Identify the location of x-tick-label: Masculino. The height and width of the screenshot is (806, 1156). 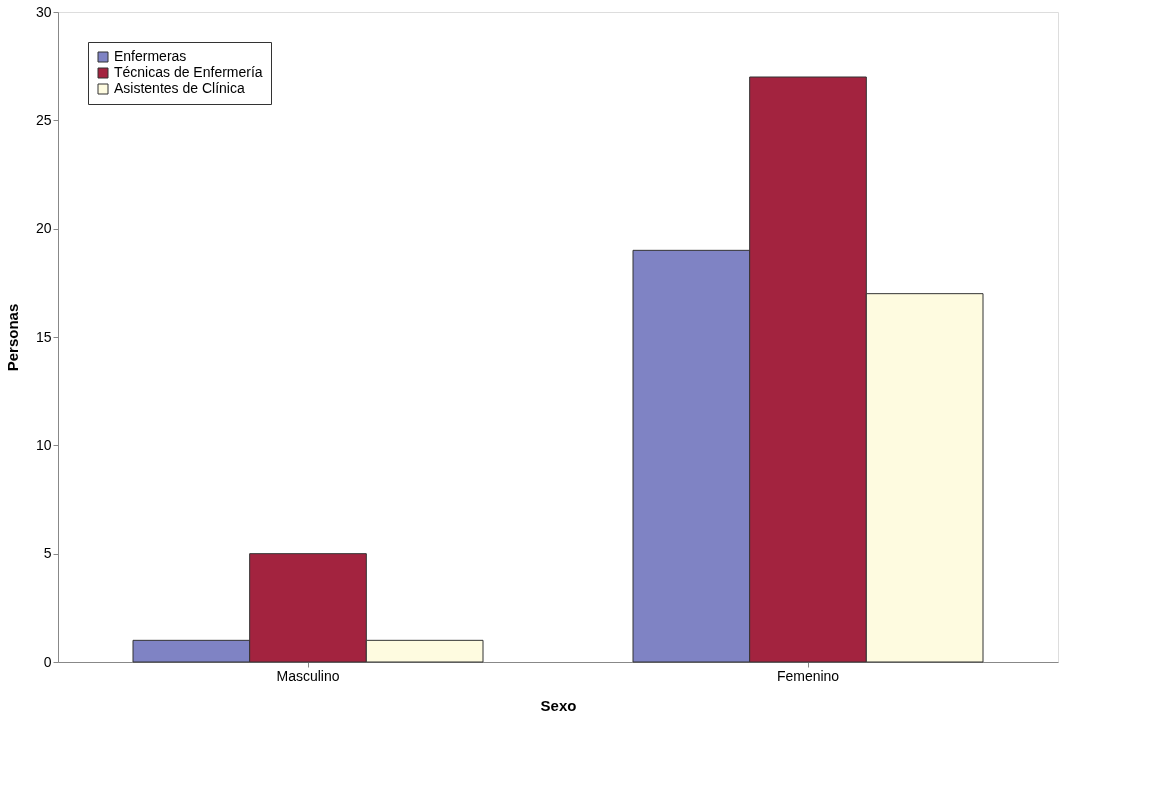
(308, 675).